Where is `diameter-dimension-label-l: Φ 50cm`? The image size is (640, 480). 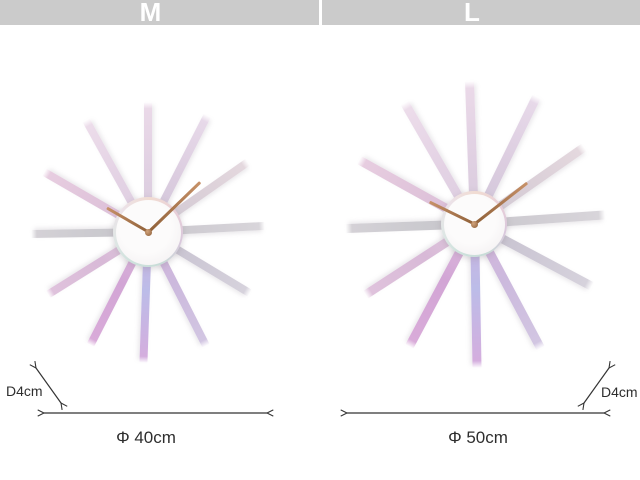
diameter-dimension-label-l: Φ 50cm is located at coordinates (478, 437).